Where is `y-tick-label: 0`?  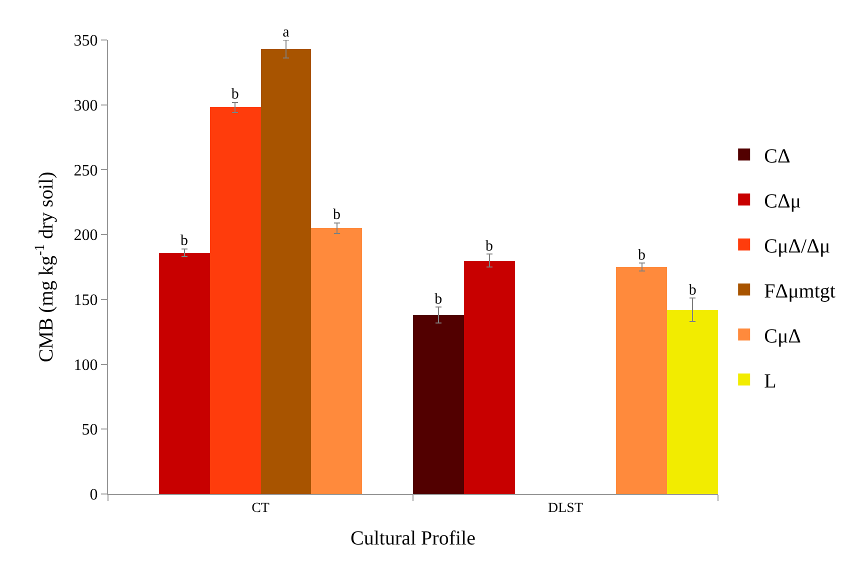 y-tick-label: 0 is located at coordinates (94, 495).